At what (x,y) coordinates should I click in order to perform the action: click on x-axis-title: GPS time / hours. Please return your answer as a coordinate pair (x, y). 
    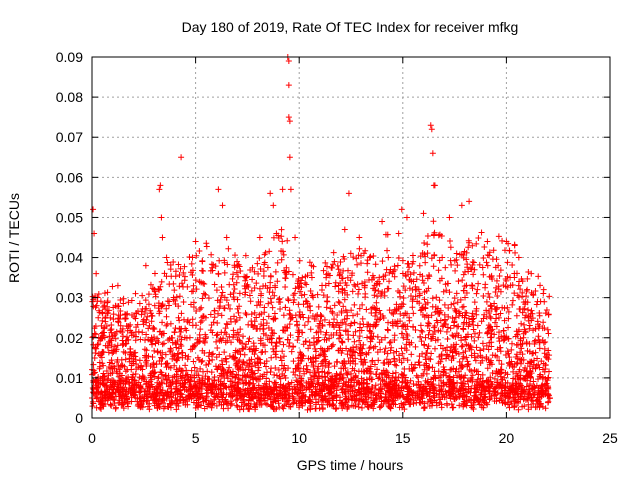
    Looking at the image, I should click on (350, 465).